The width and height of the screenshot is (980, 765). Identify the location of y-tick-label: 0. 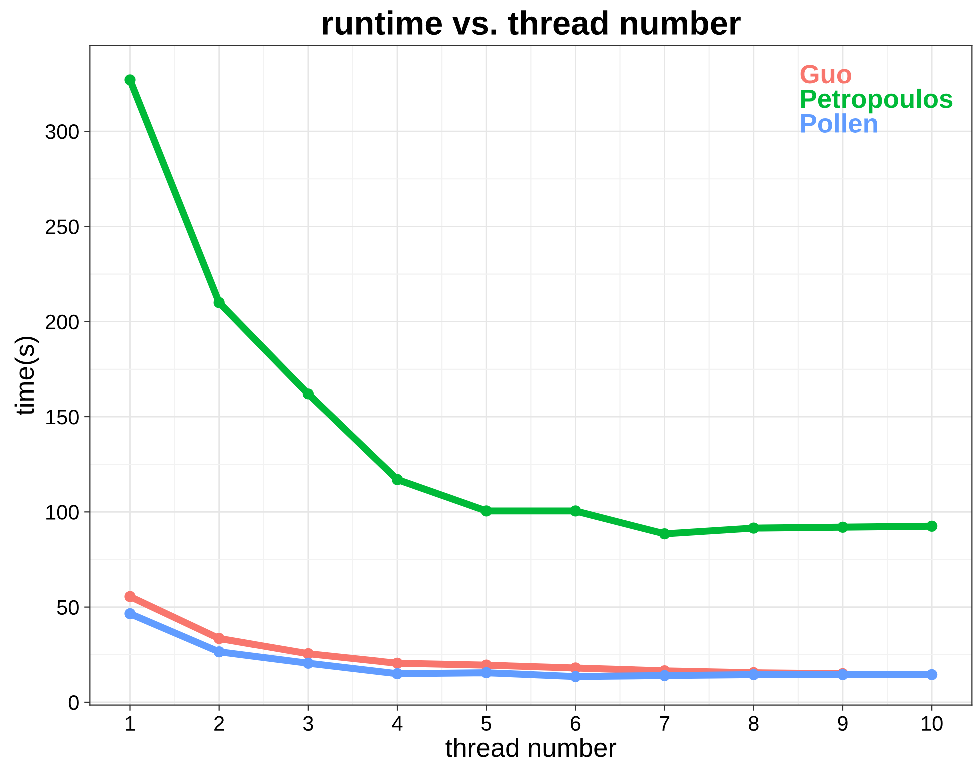
(73, 702).